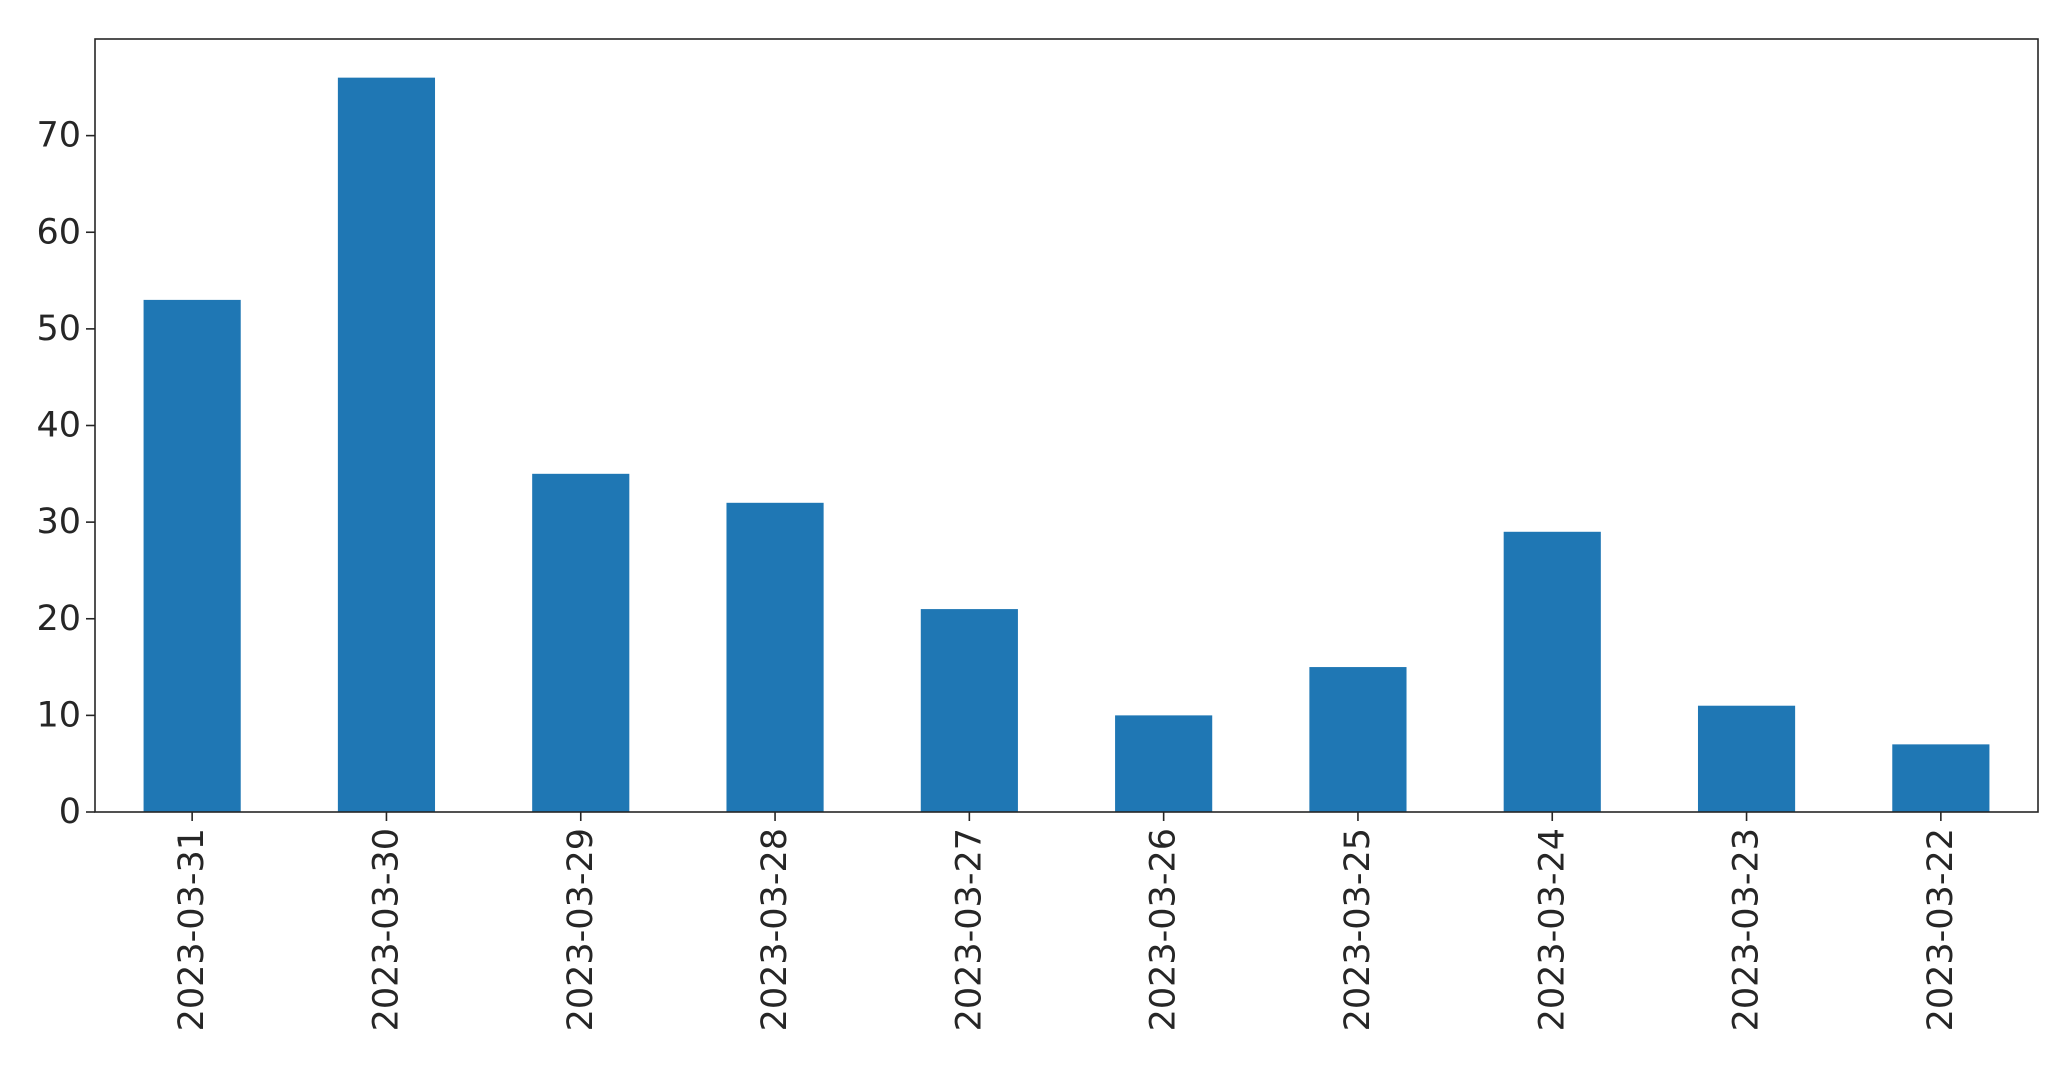 The width and height of the screenshot is (2071, 1065). I want to click on x-tick-label: 2023-03-27, so click(969, 929).